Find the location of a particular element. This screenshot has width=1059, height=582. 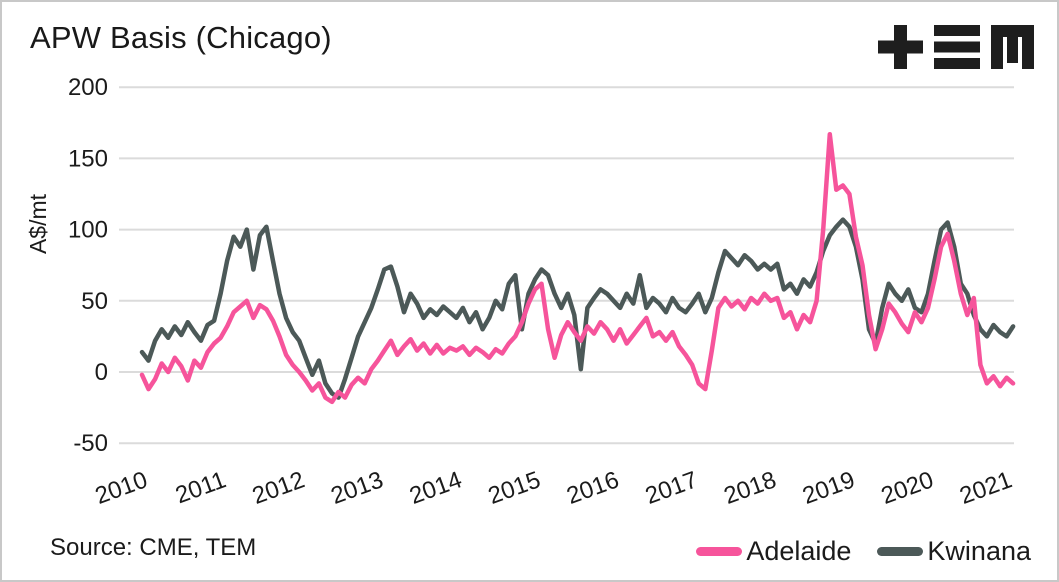

x-tick-label: 2021 is located at coordinates (985, 488).